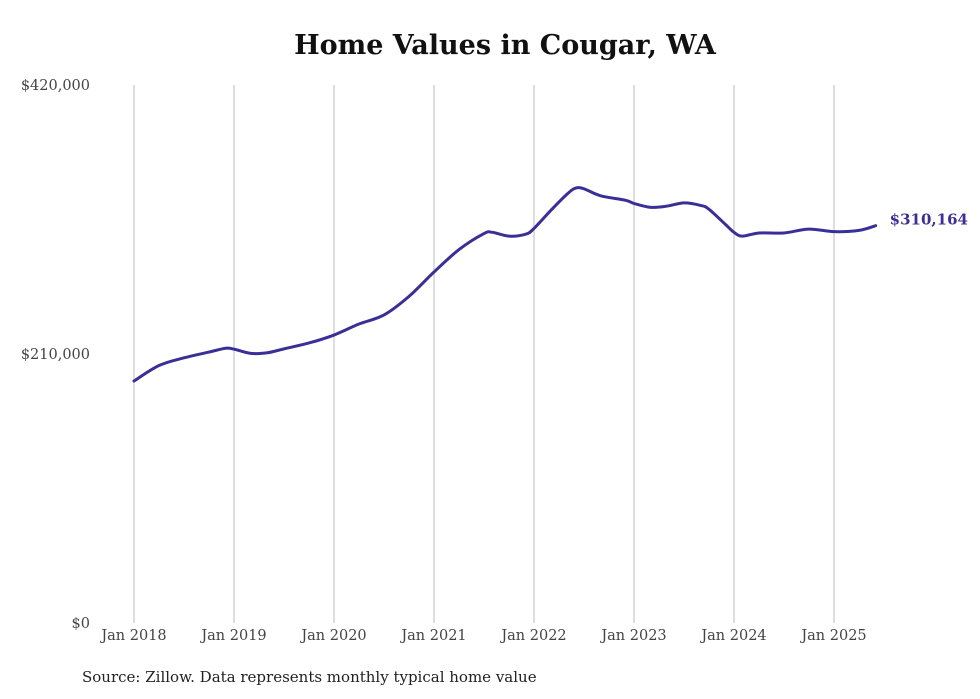 This screenshot has height=699, width=980. Describe the element at coordinates (55, 86) in the screenshot. I see `y-tick-label: $420,000` at that location.